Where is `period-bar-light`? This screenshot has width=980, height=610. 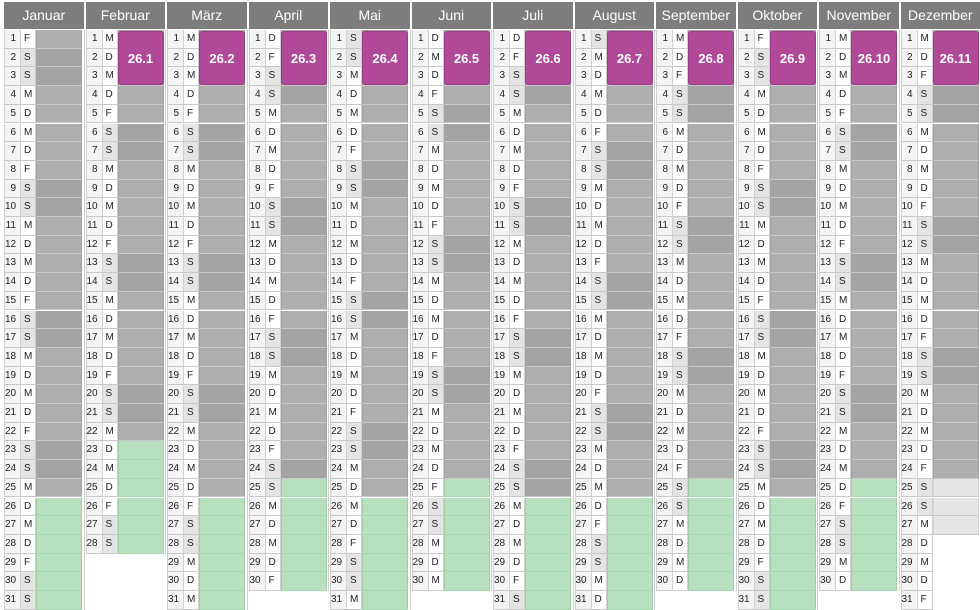
period-bar-light is located at coordinates (955, 507).